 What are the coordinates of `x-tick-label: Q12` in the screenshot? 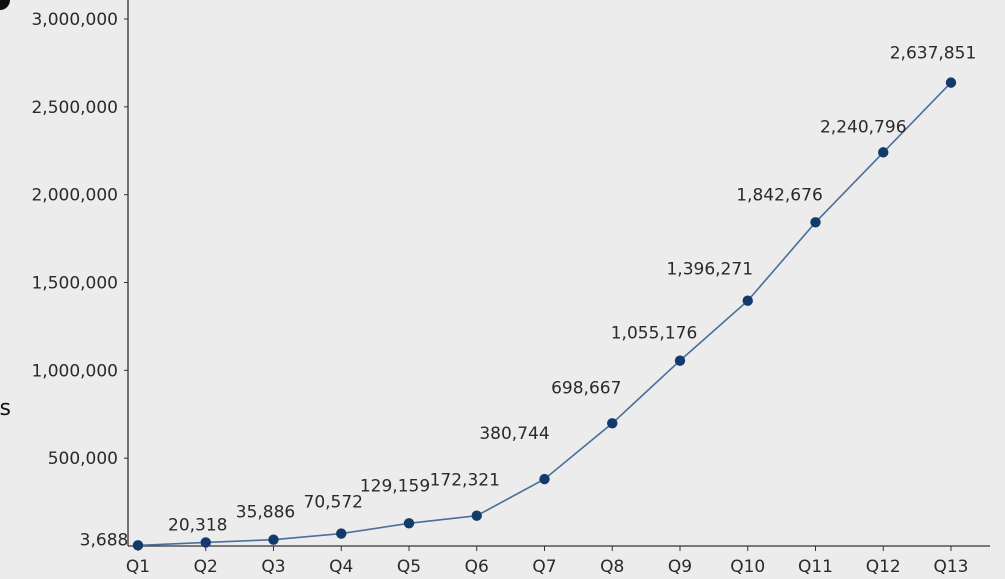 It's located at (883, 567).